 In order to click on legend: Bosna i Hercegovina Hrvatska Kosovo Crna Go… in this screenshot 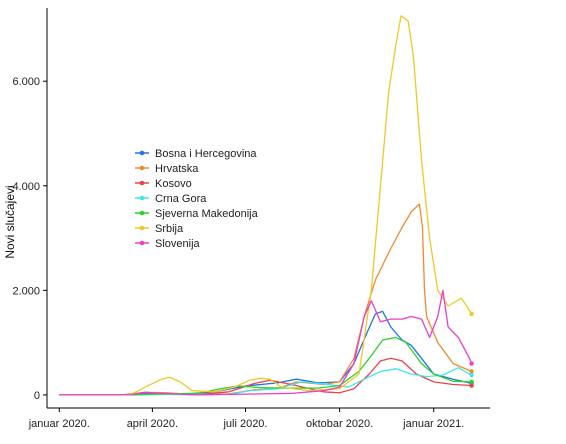, I will do `click(197, 199)`.